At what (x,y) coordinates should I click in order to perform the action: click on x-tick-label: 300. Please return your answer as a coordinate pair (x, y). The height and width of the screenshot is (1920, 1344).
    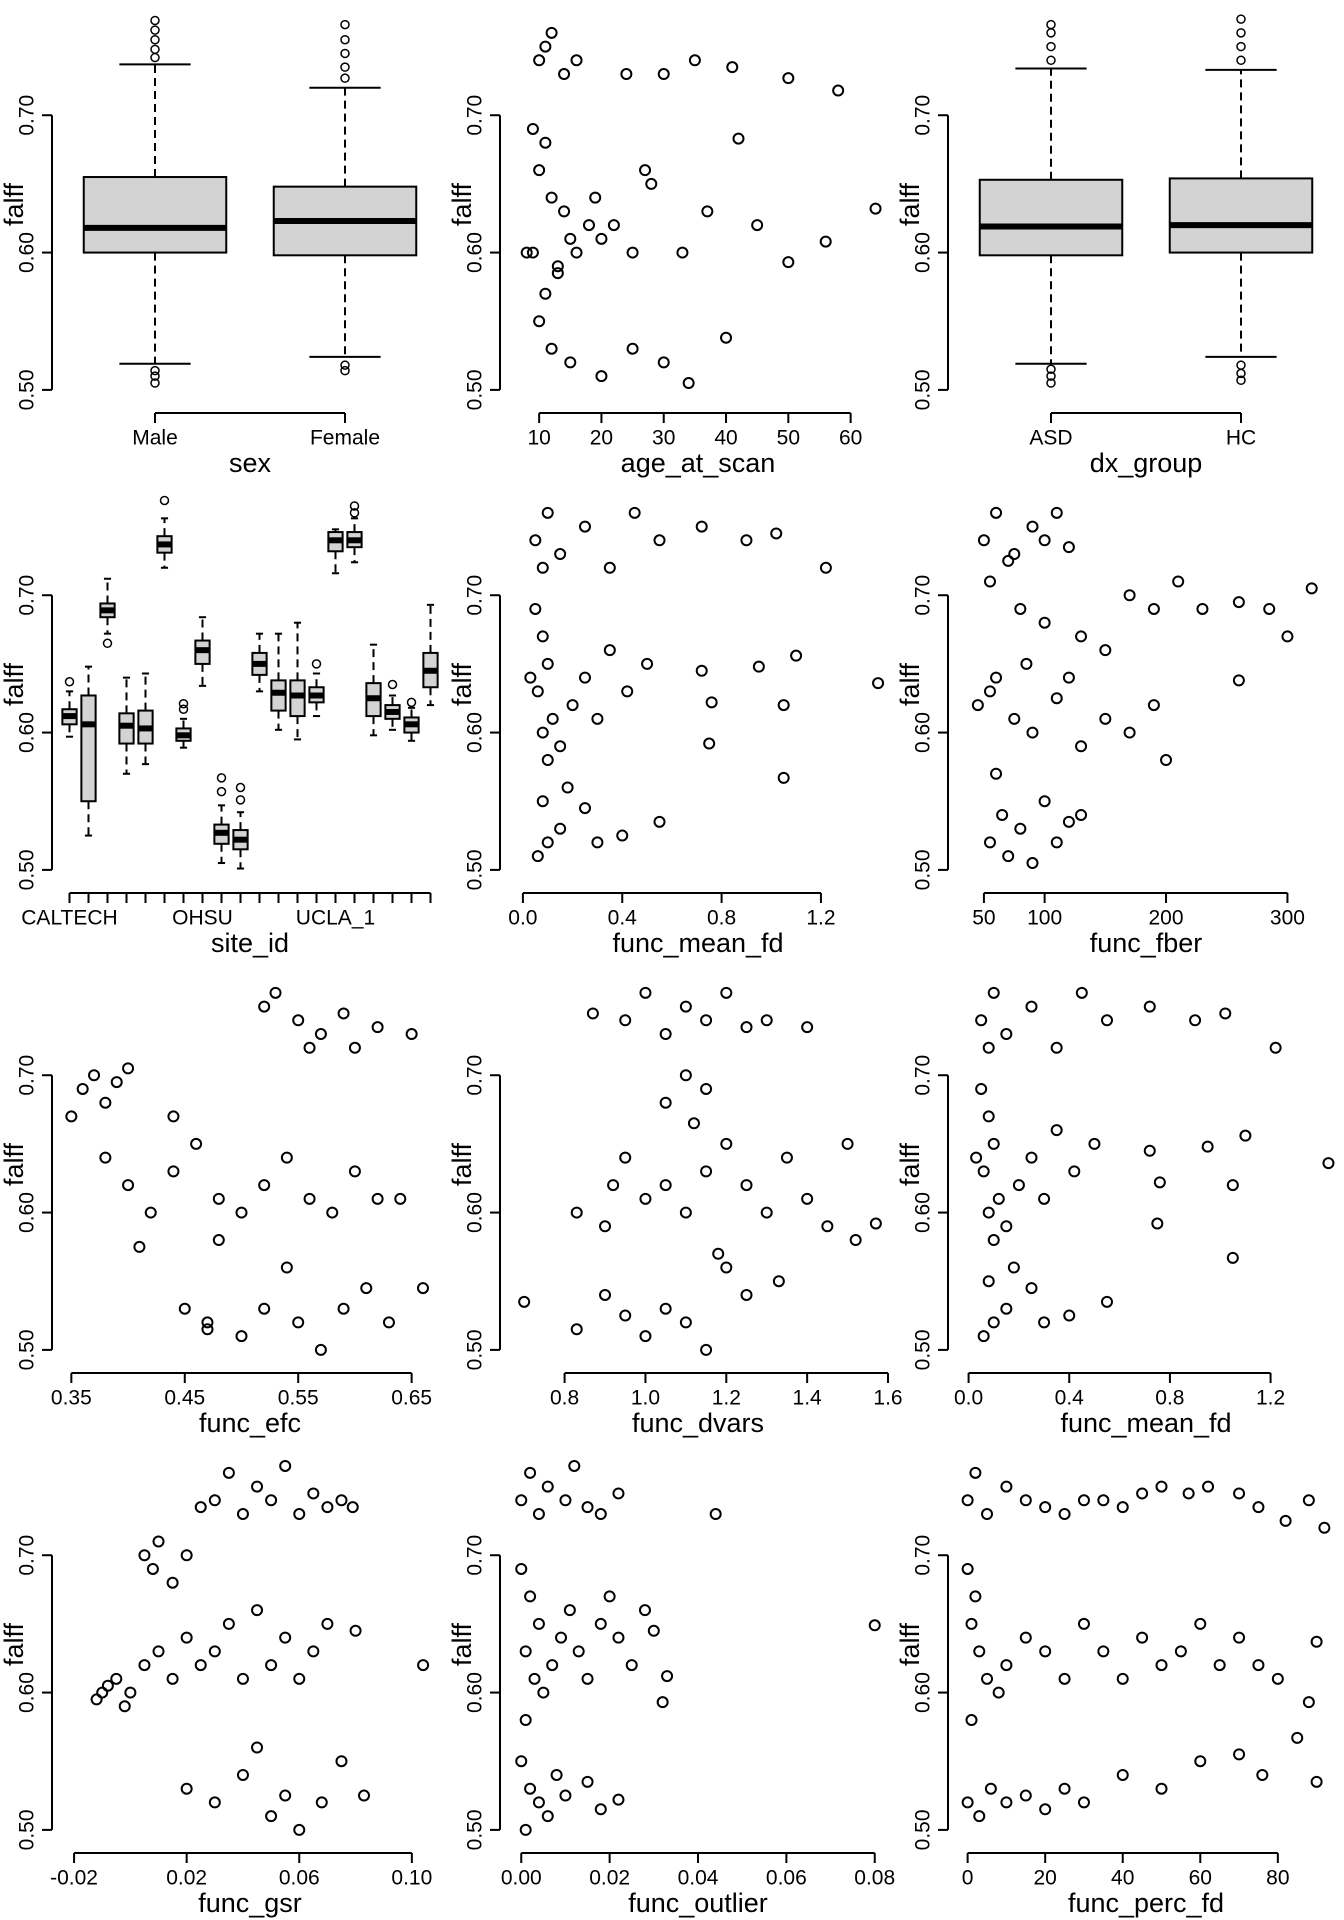
    Looking at the image, I should click on (1287, 918).